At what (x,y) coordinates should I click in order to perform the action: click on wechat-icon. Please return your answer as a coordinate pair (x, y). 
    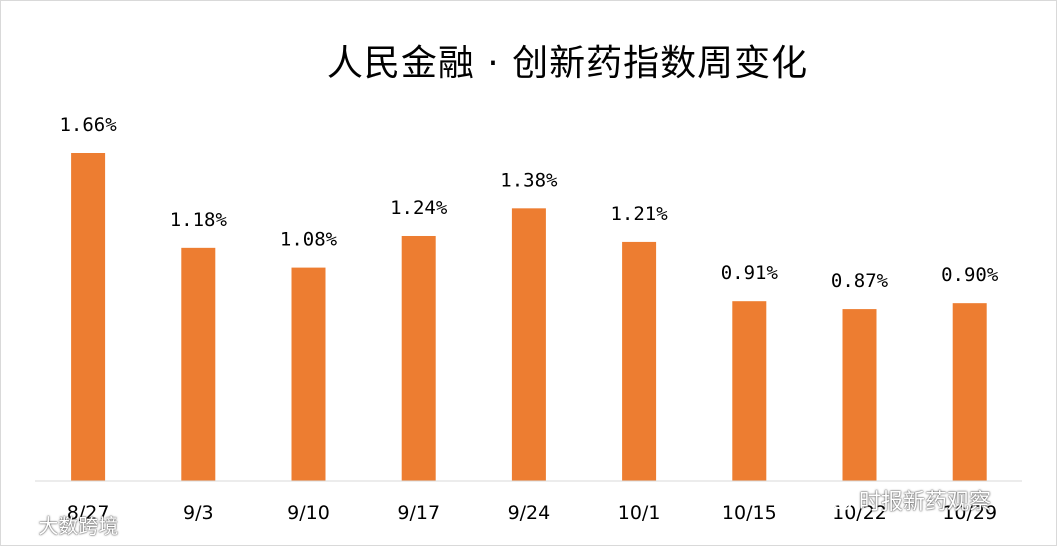
    Looking at the image, I should click on (841, 502).